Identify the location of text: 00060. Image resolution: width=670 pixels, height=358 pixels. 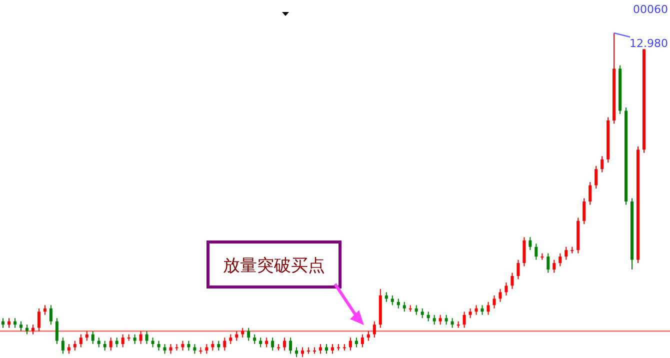
(650, 9).